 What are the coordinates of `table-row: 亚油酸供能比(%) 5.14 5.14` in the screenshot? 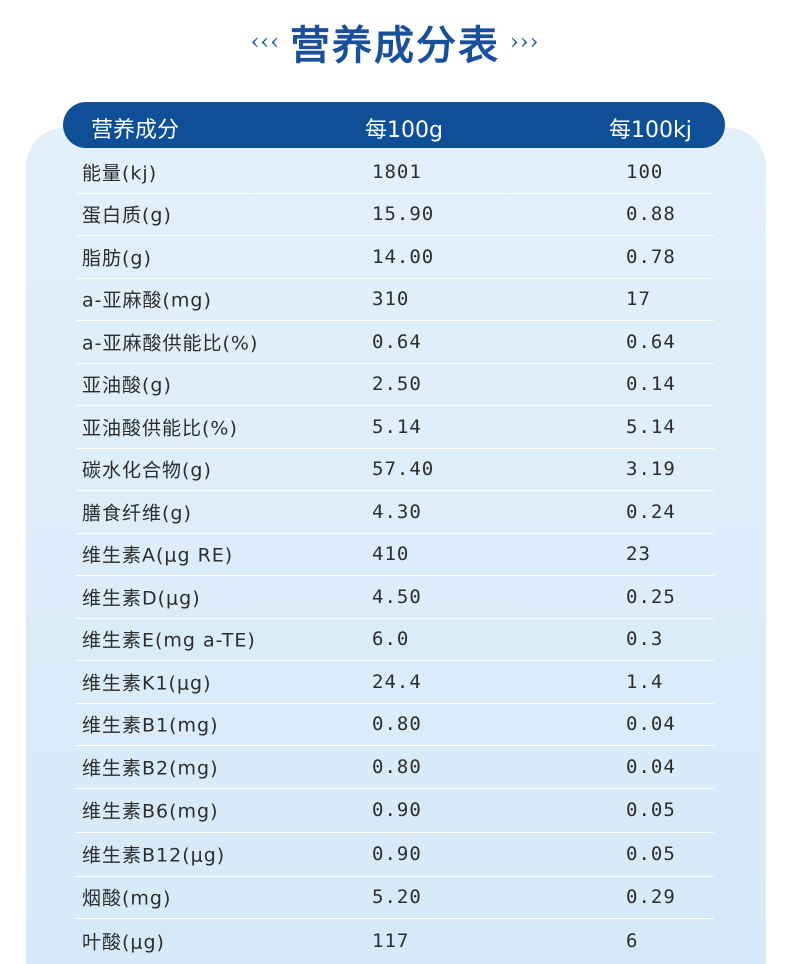 It's located at (395, 427).